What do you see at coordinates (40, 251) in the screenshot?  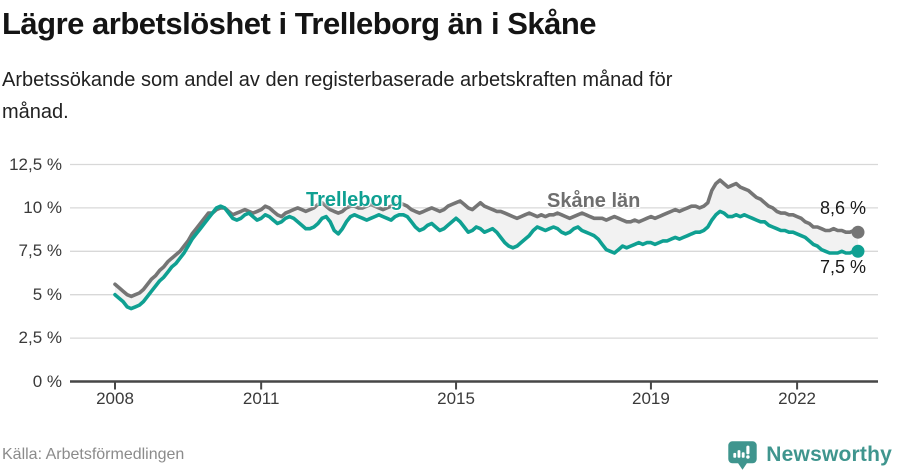 I see `y-tick-label: 7,5 %` at bounding box center [40, 251].